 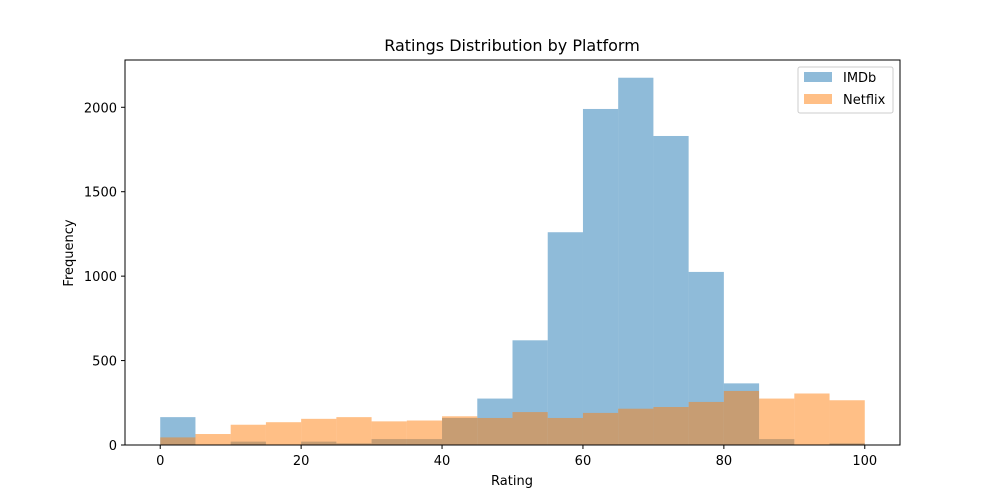 What do you see at coordinates (301, 461) in the screenshot?
I see `x-tick-label-20: 20` at bounding box center [301, 461].